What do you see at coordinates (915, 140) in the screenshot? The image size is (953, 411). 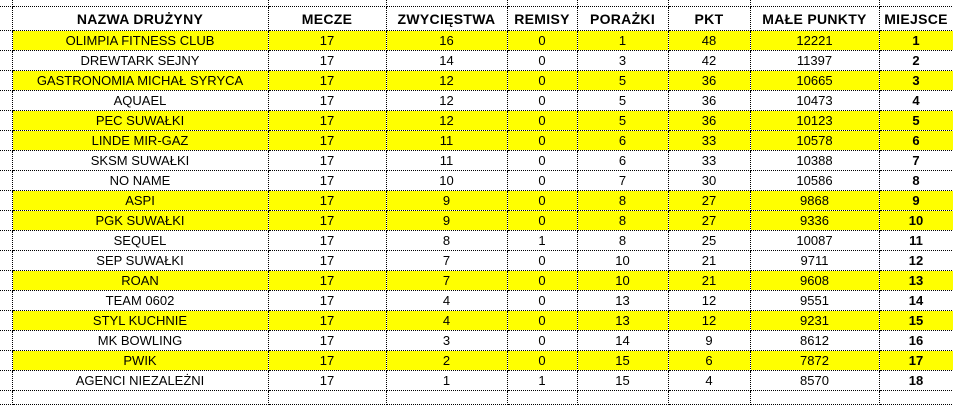 I see `cell-miejsce: 6` at bounding box center [915, 140].